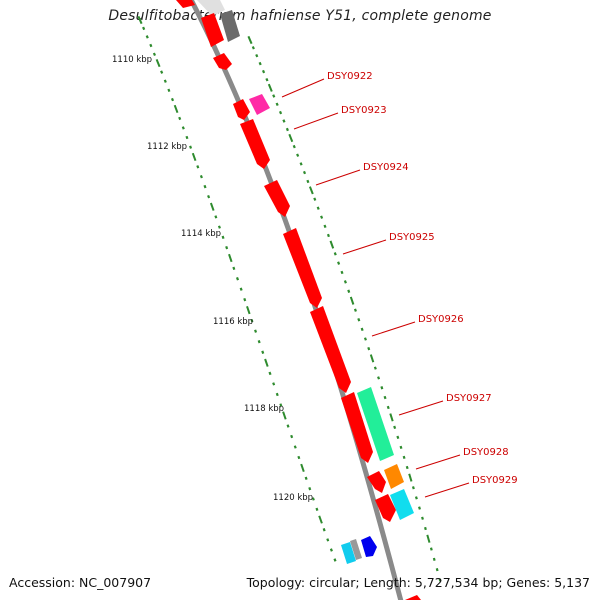 This screenshot has width=600, height=600. Describe the element at coordinates (364, 110) in the screenshot. I see `gene-label-dsy0923: DSY0923` at that location.